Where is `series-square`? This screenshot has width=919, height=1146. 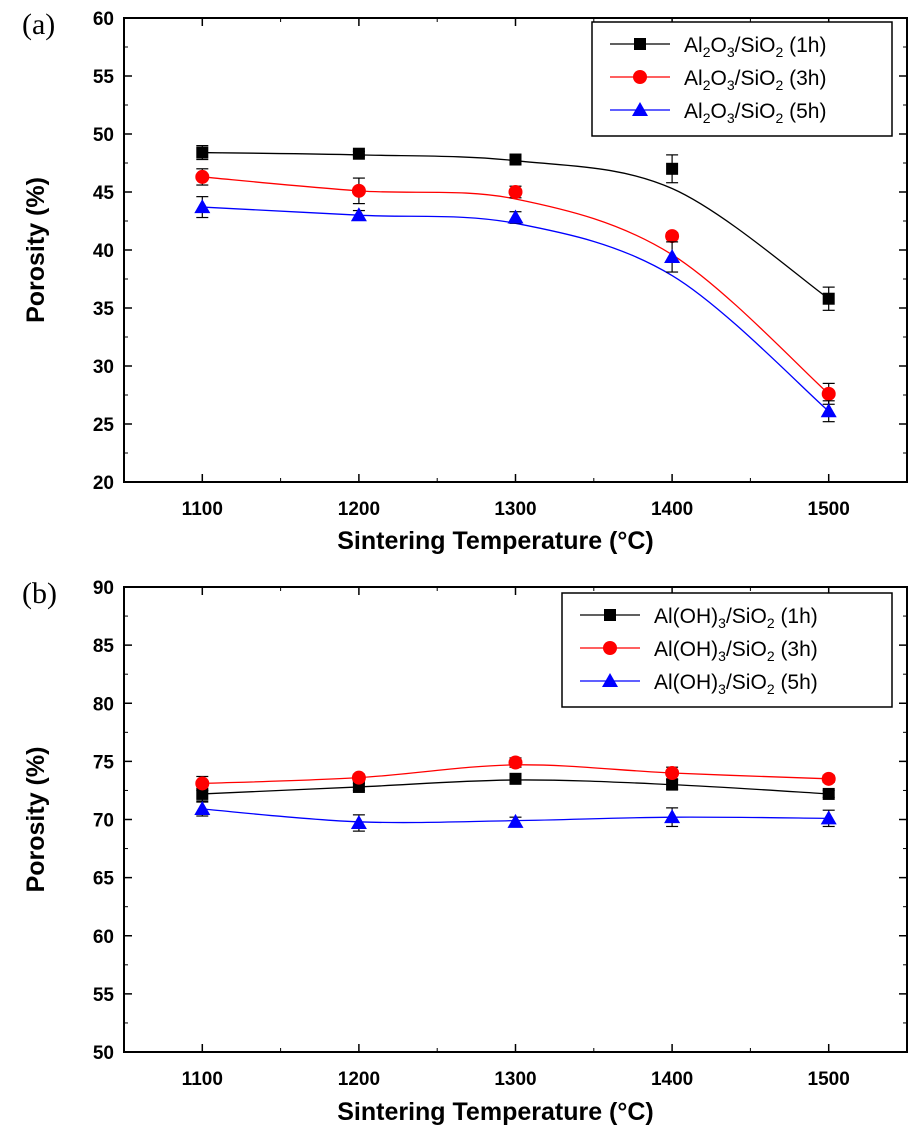
series-square is located at coordinates (515, 787).